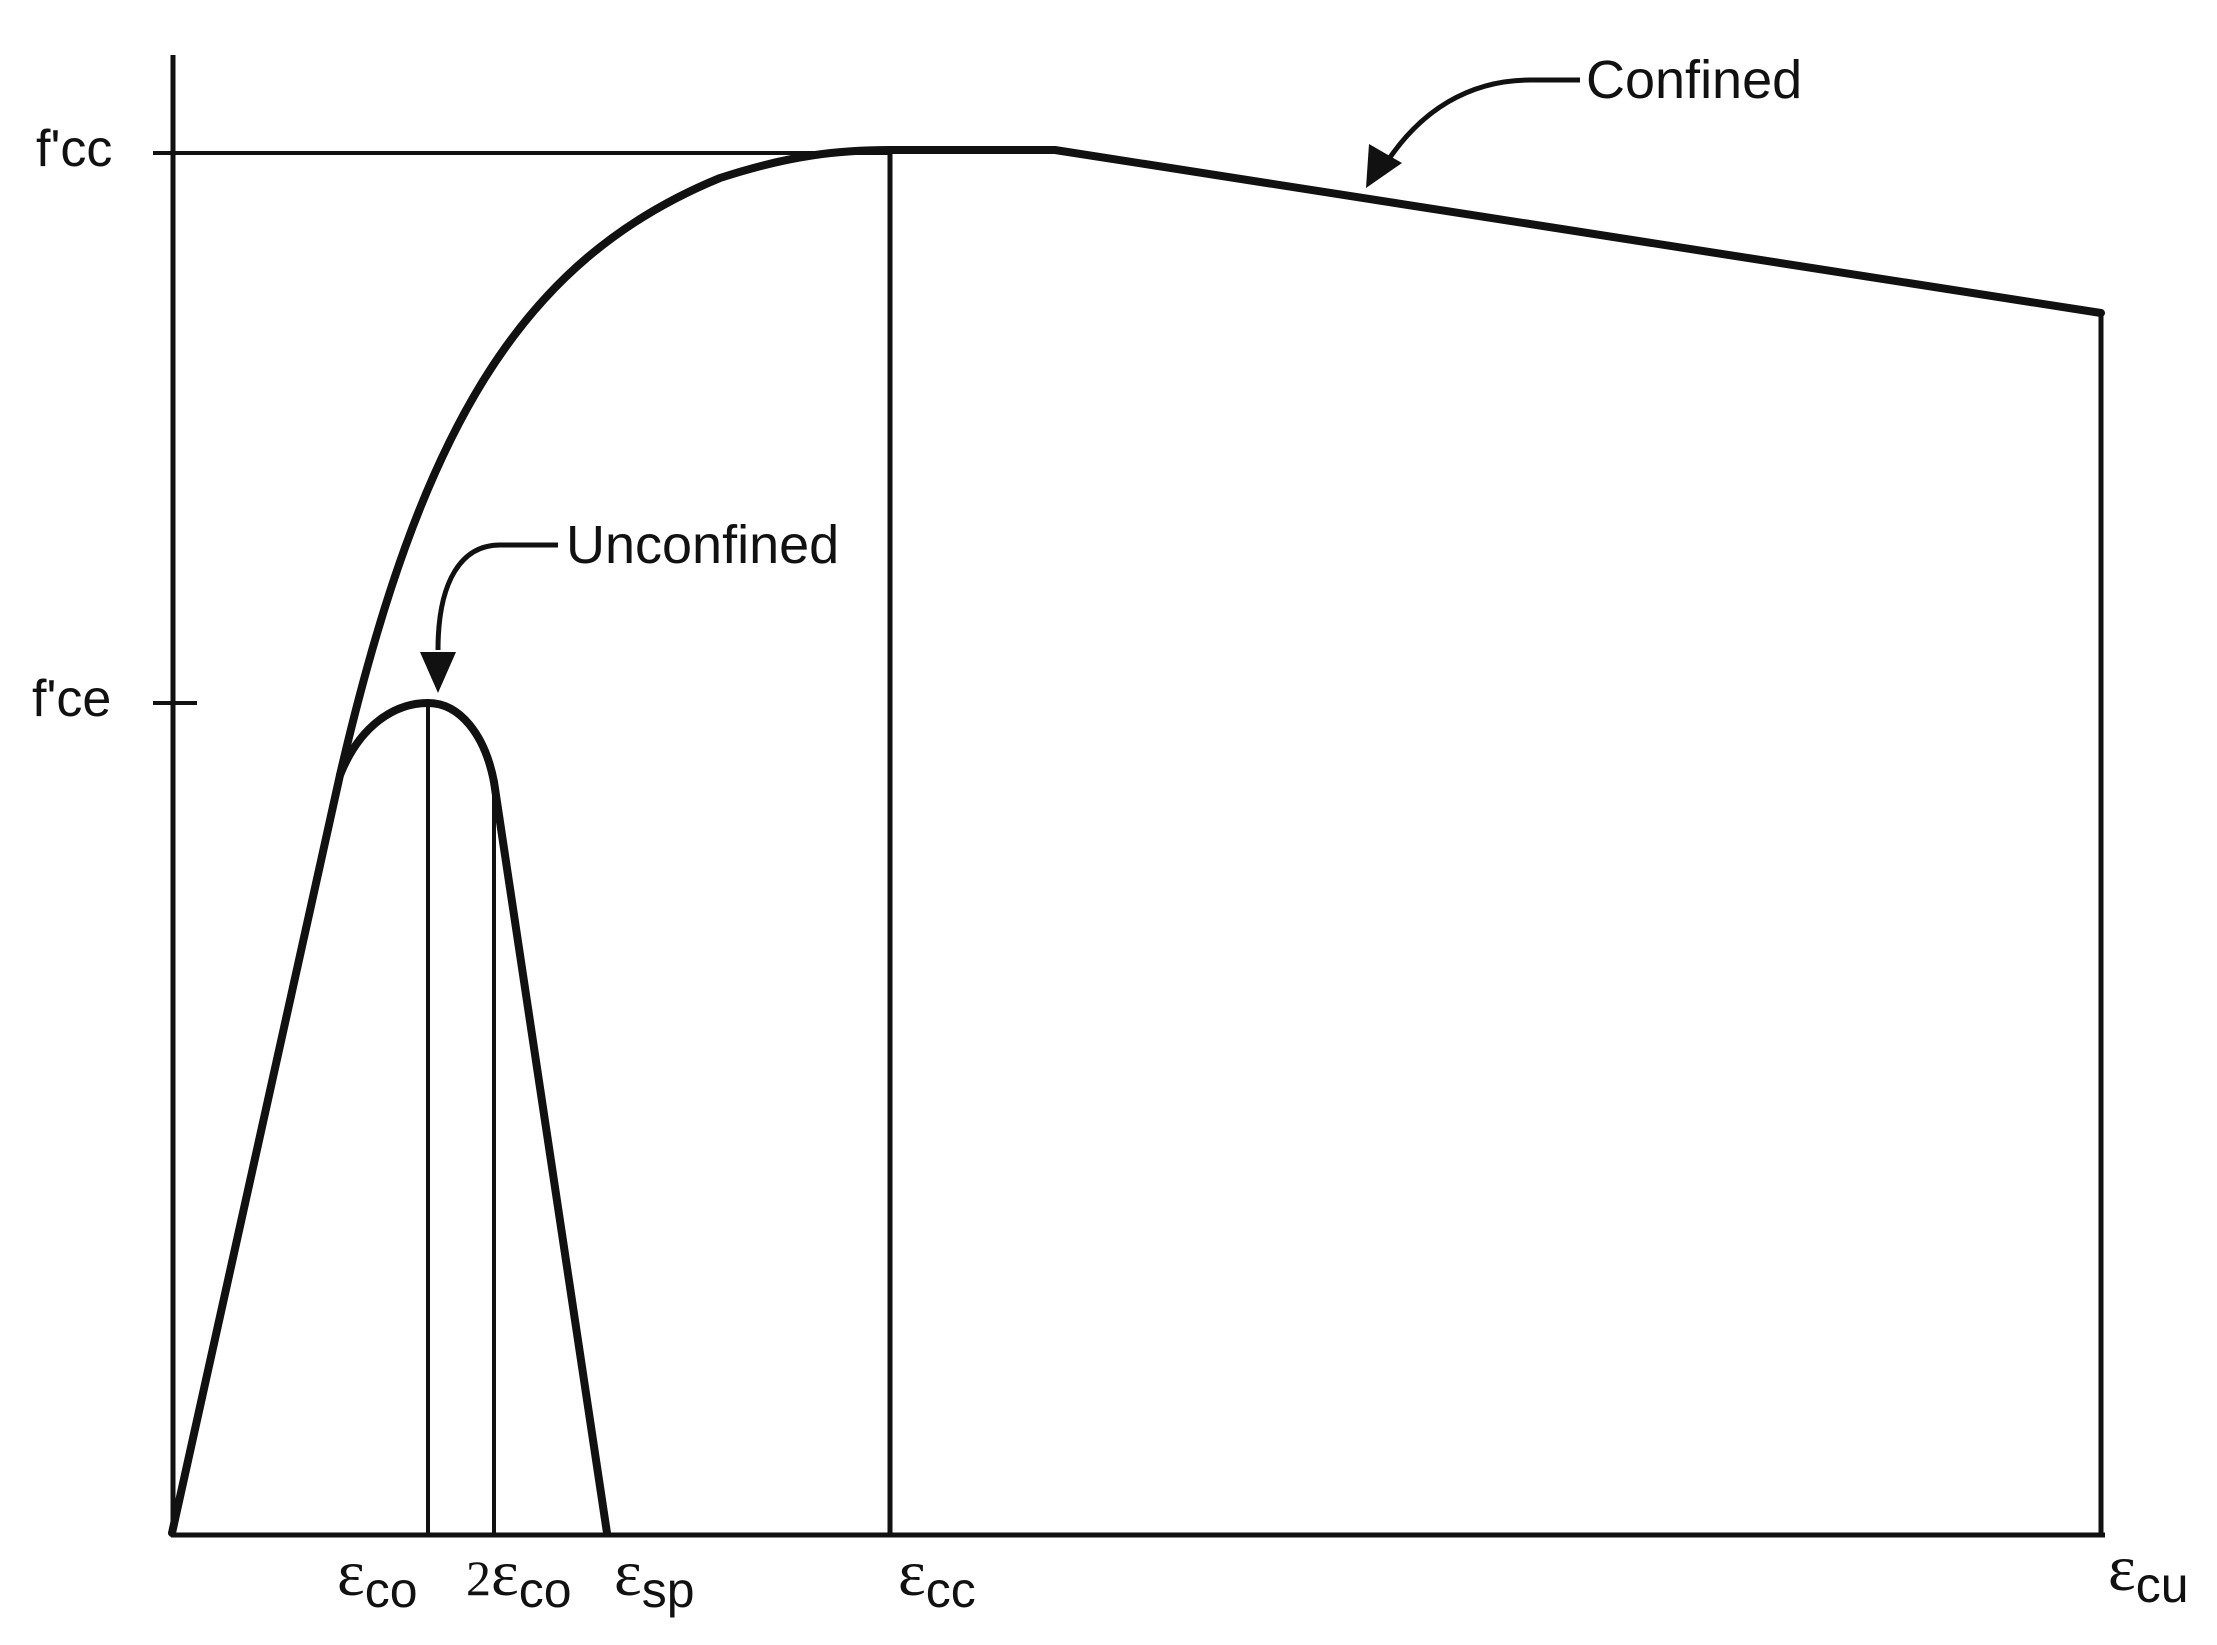  I want to click on two-eps-co-label: 2εco, so click(519, 1577).